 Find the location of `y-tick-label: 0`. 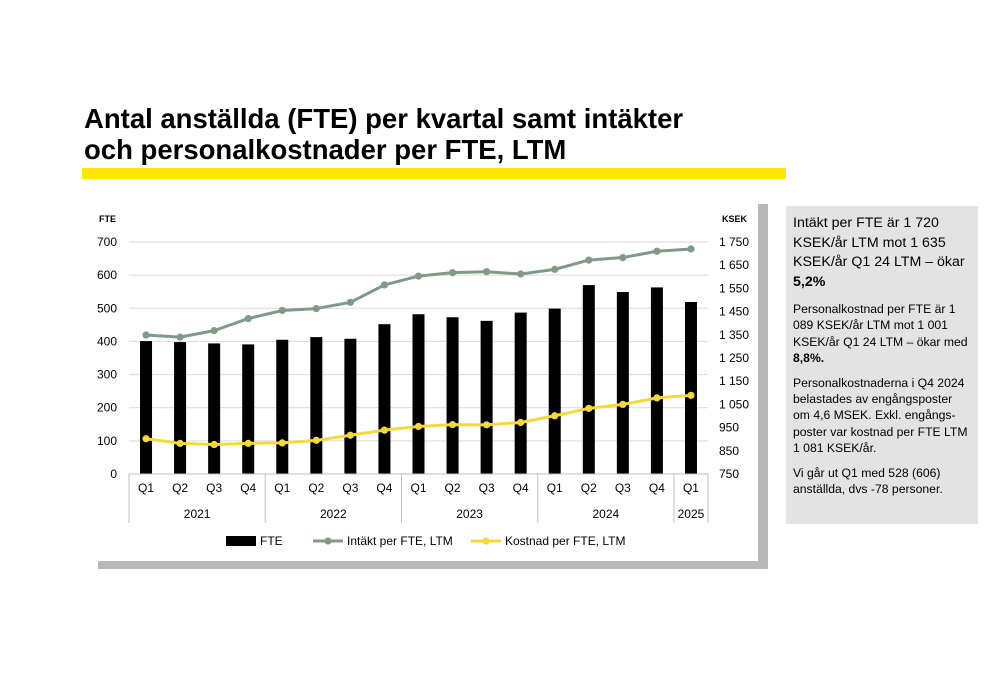

y-tick-label: 0 is located at coordinates (113, 474).